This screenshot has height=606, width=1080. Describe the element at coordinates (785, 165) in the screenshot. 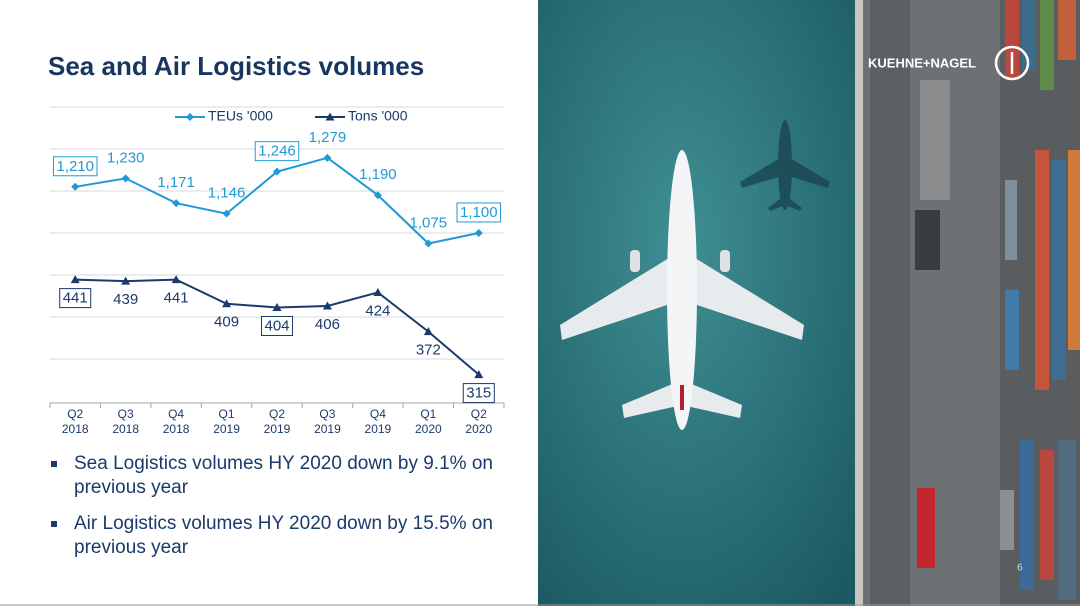

I see `plane-shadow` at that location.